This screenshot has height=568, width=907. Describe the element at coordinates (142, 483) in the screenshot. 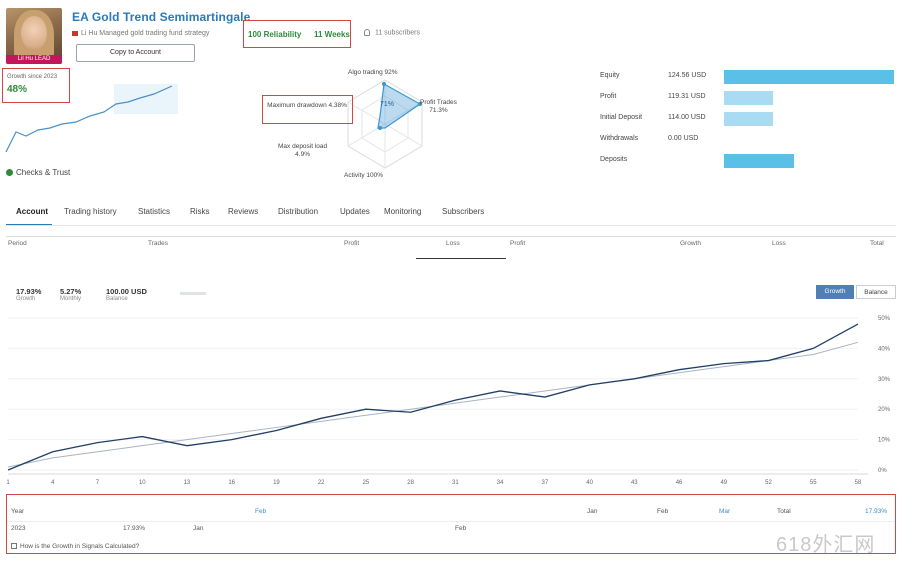

I see `x-tick-label: 10` at that location.